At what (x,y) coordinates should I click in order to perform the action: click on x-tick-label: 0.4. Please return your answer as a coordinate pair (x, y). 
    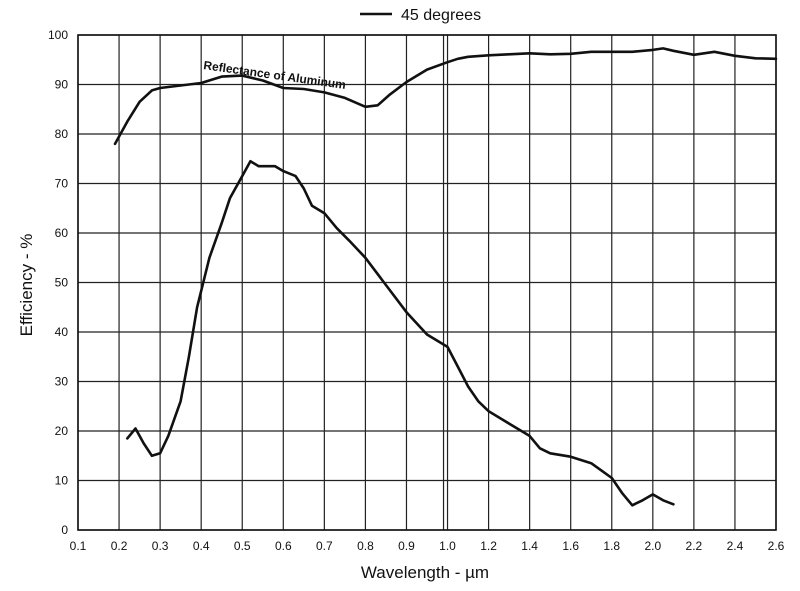
    Looking at the image, I should click on (201, 546).